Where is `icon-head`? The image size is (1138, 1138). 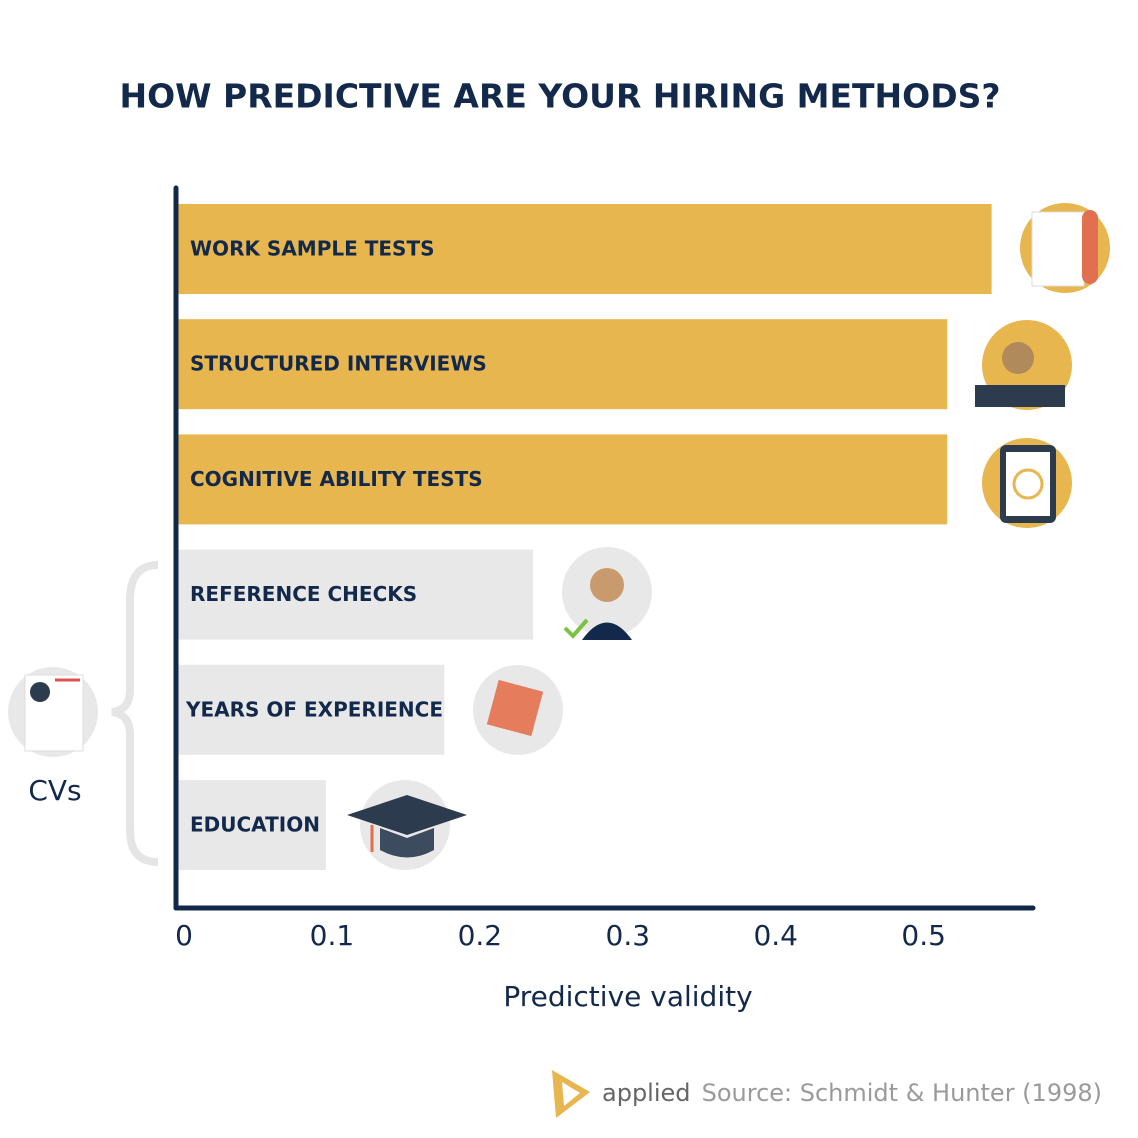 icon-head is located at coordinates (1018, 358).